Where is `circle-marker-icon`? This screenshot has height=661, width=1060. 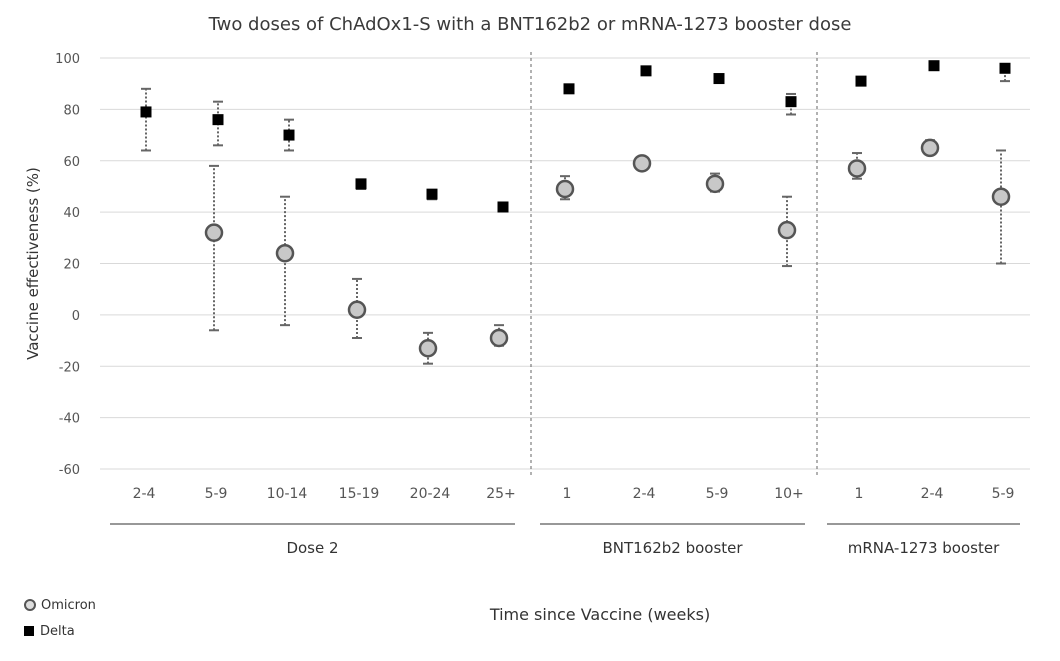 circle-marker-icon is located at coordinates (30, 605).